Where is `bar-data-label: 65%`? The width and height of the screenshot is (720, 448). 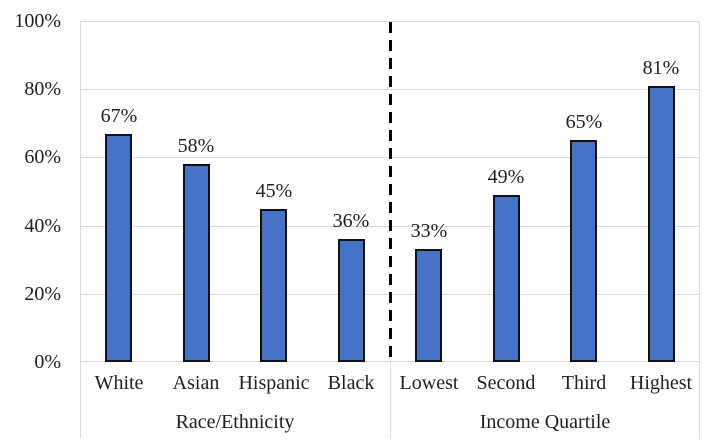
bar-data-label: 65% is located at coordinates (584, 122).